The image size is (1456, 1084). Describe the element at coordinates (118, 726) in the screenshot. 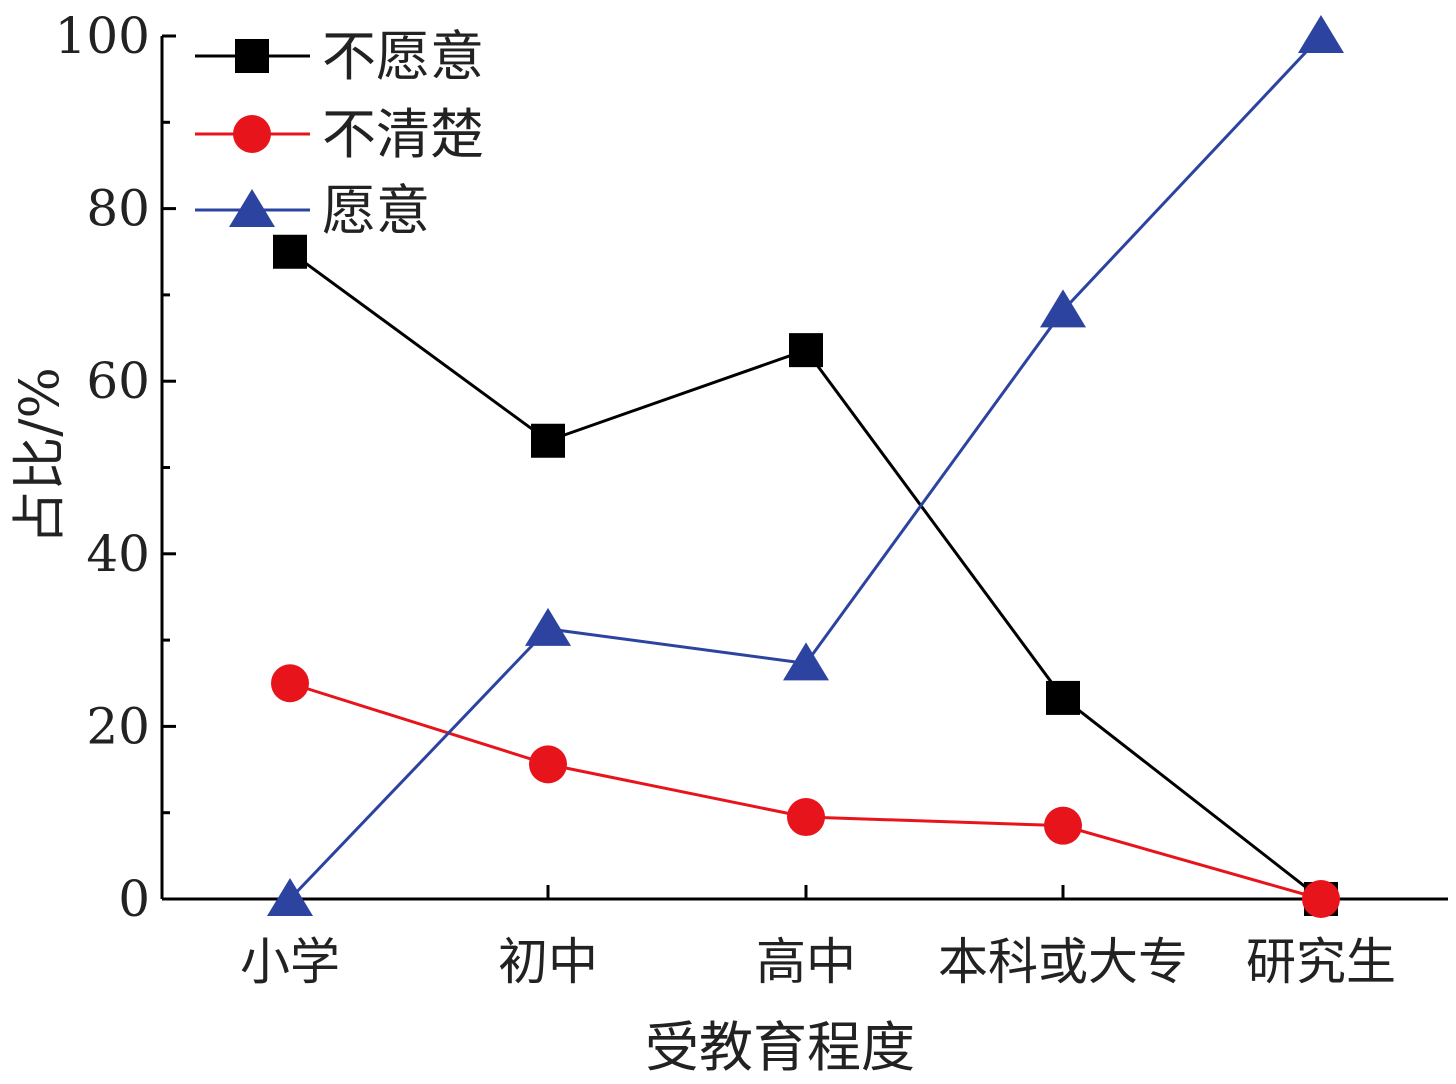

I see `y-tick-label: 20` at that location.